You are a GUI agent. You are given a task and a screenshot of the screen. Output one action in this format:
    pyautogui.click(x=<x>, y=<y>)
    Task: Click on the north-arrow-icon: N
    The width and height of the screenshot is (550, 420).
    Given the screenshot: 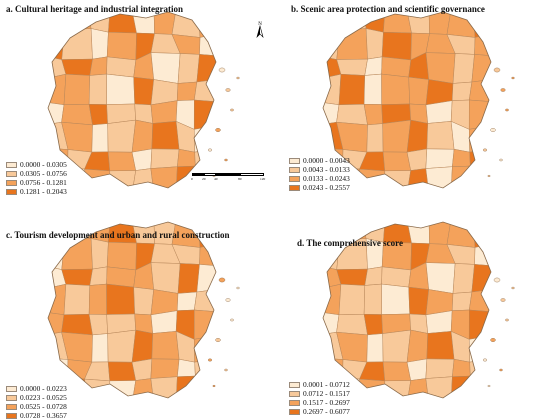 What is the action you would take?
    pyautogui.click(x=260, y=30)
    